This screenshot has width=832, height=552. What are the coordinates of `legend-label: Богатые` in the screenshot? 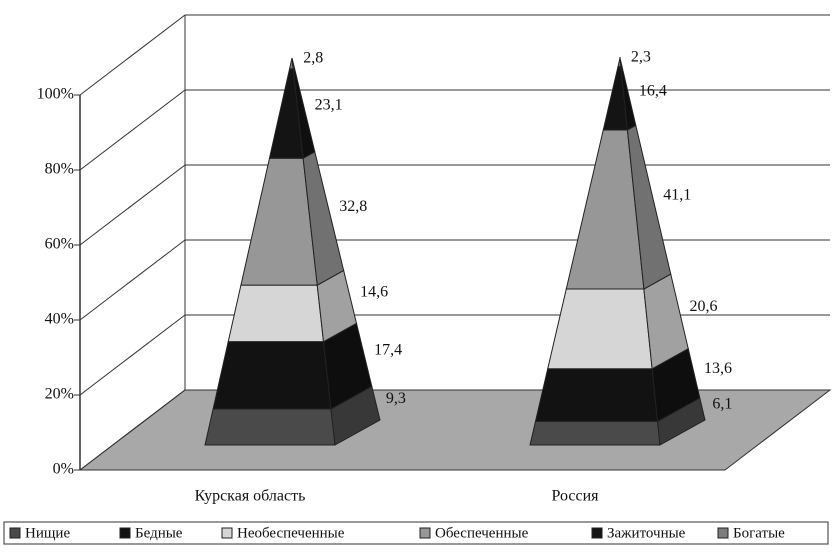 It's located at (759, 533).